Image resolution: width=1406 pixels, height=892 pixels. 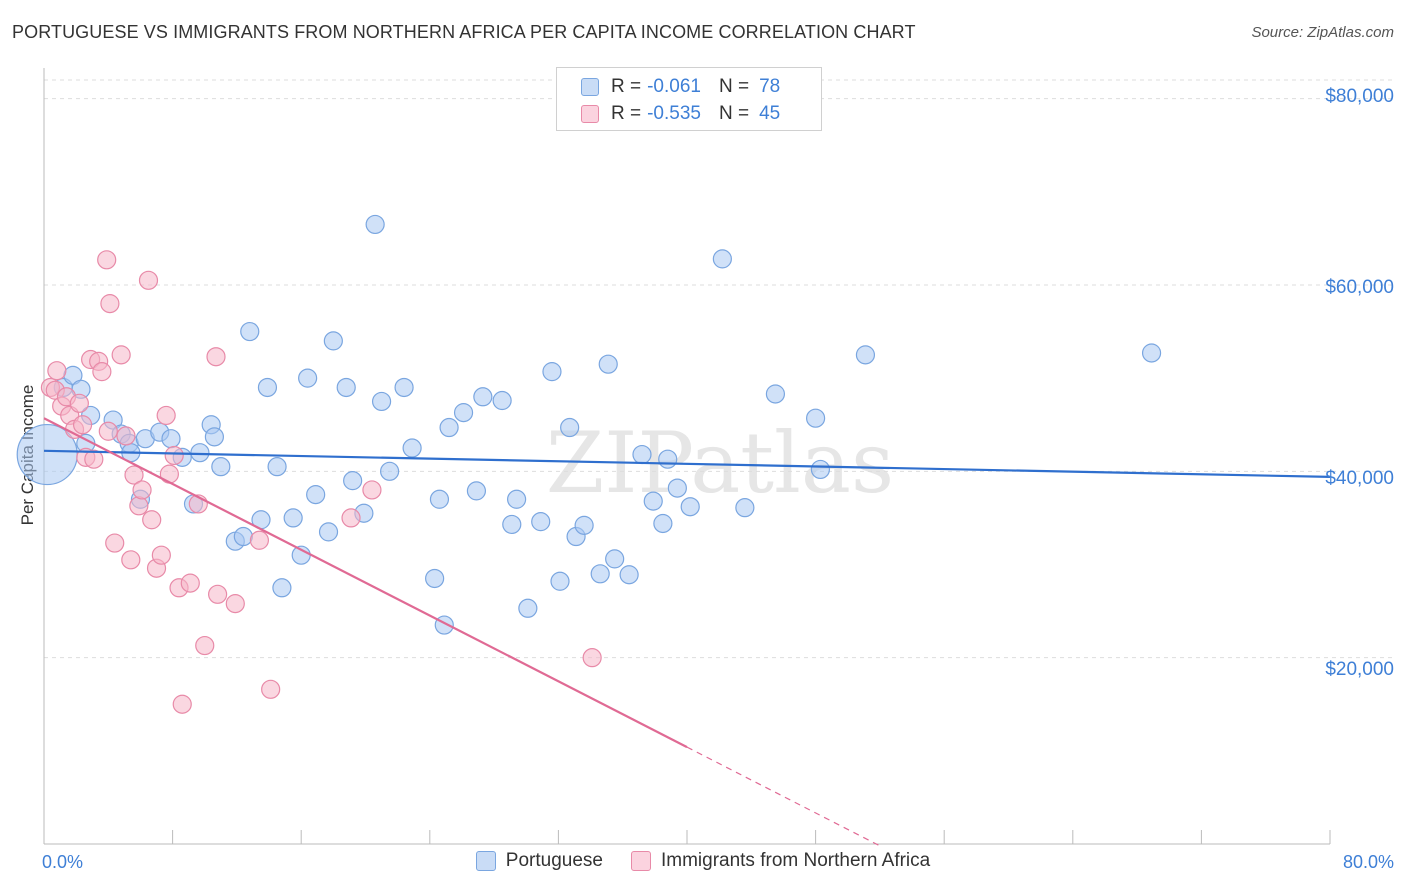 I want to click on x-tick-max: 80.0%, so click(x=1368, y=862).